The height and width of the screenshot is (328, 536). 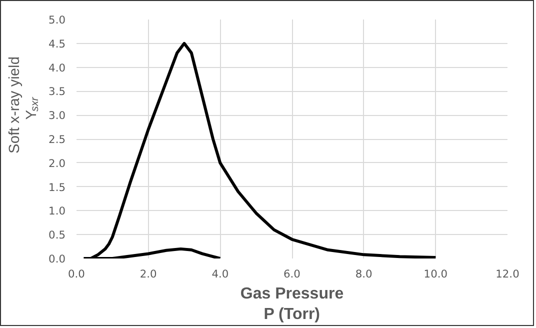 What do you see at coordinates (57, 235) in the screenshot?
I see `y-tick-label: 0.5` at bounding box center [57, 235].